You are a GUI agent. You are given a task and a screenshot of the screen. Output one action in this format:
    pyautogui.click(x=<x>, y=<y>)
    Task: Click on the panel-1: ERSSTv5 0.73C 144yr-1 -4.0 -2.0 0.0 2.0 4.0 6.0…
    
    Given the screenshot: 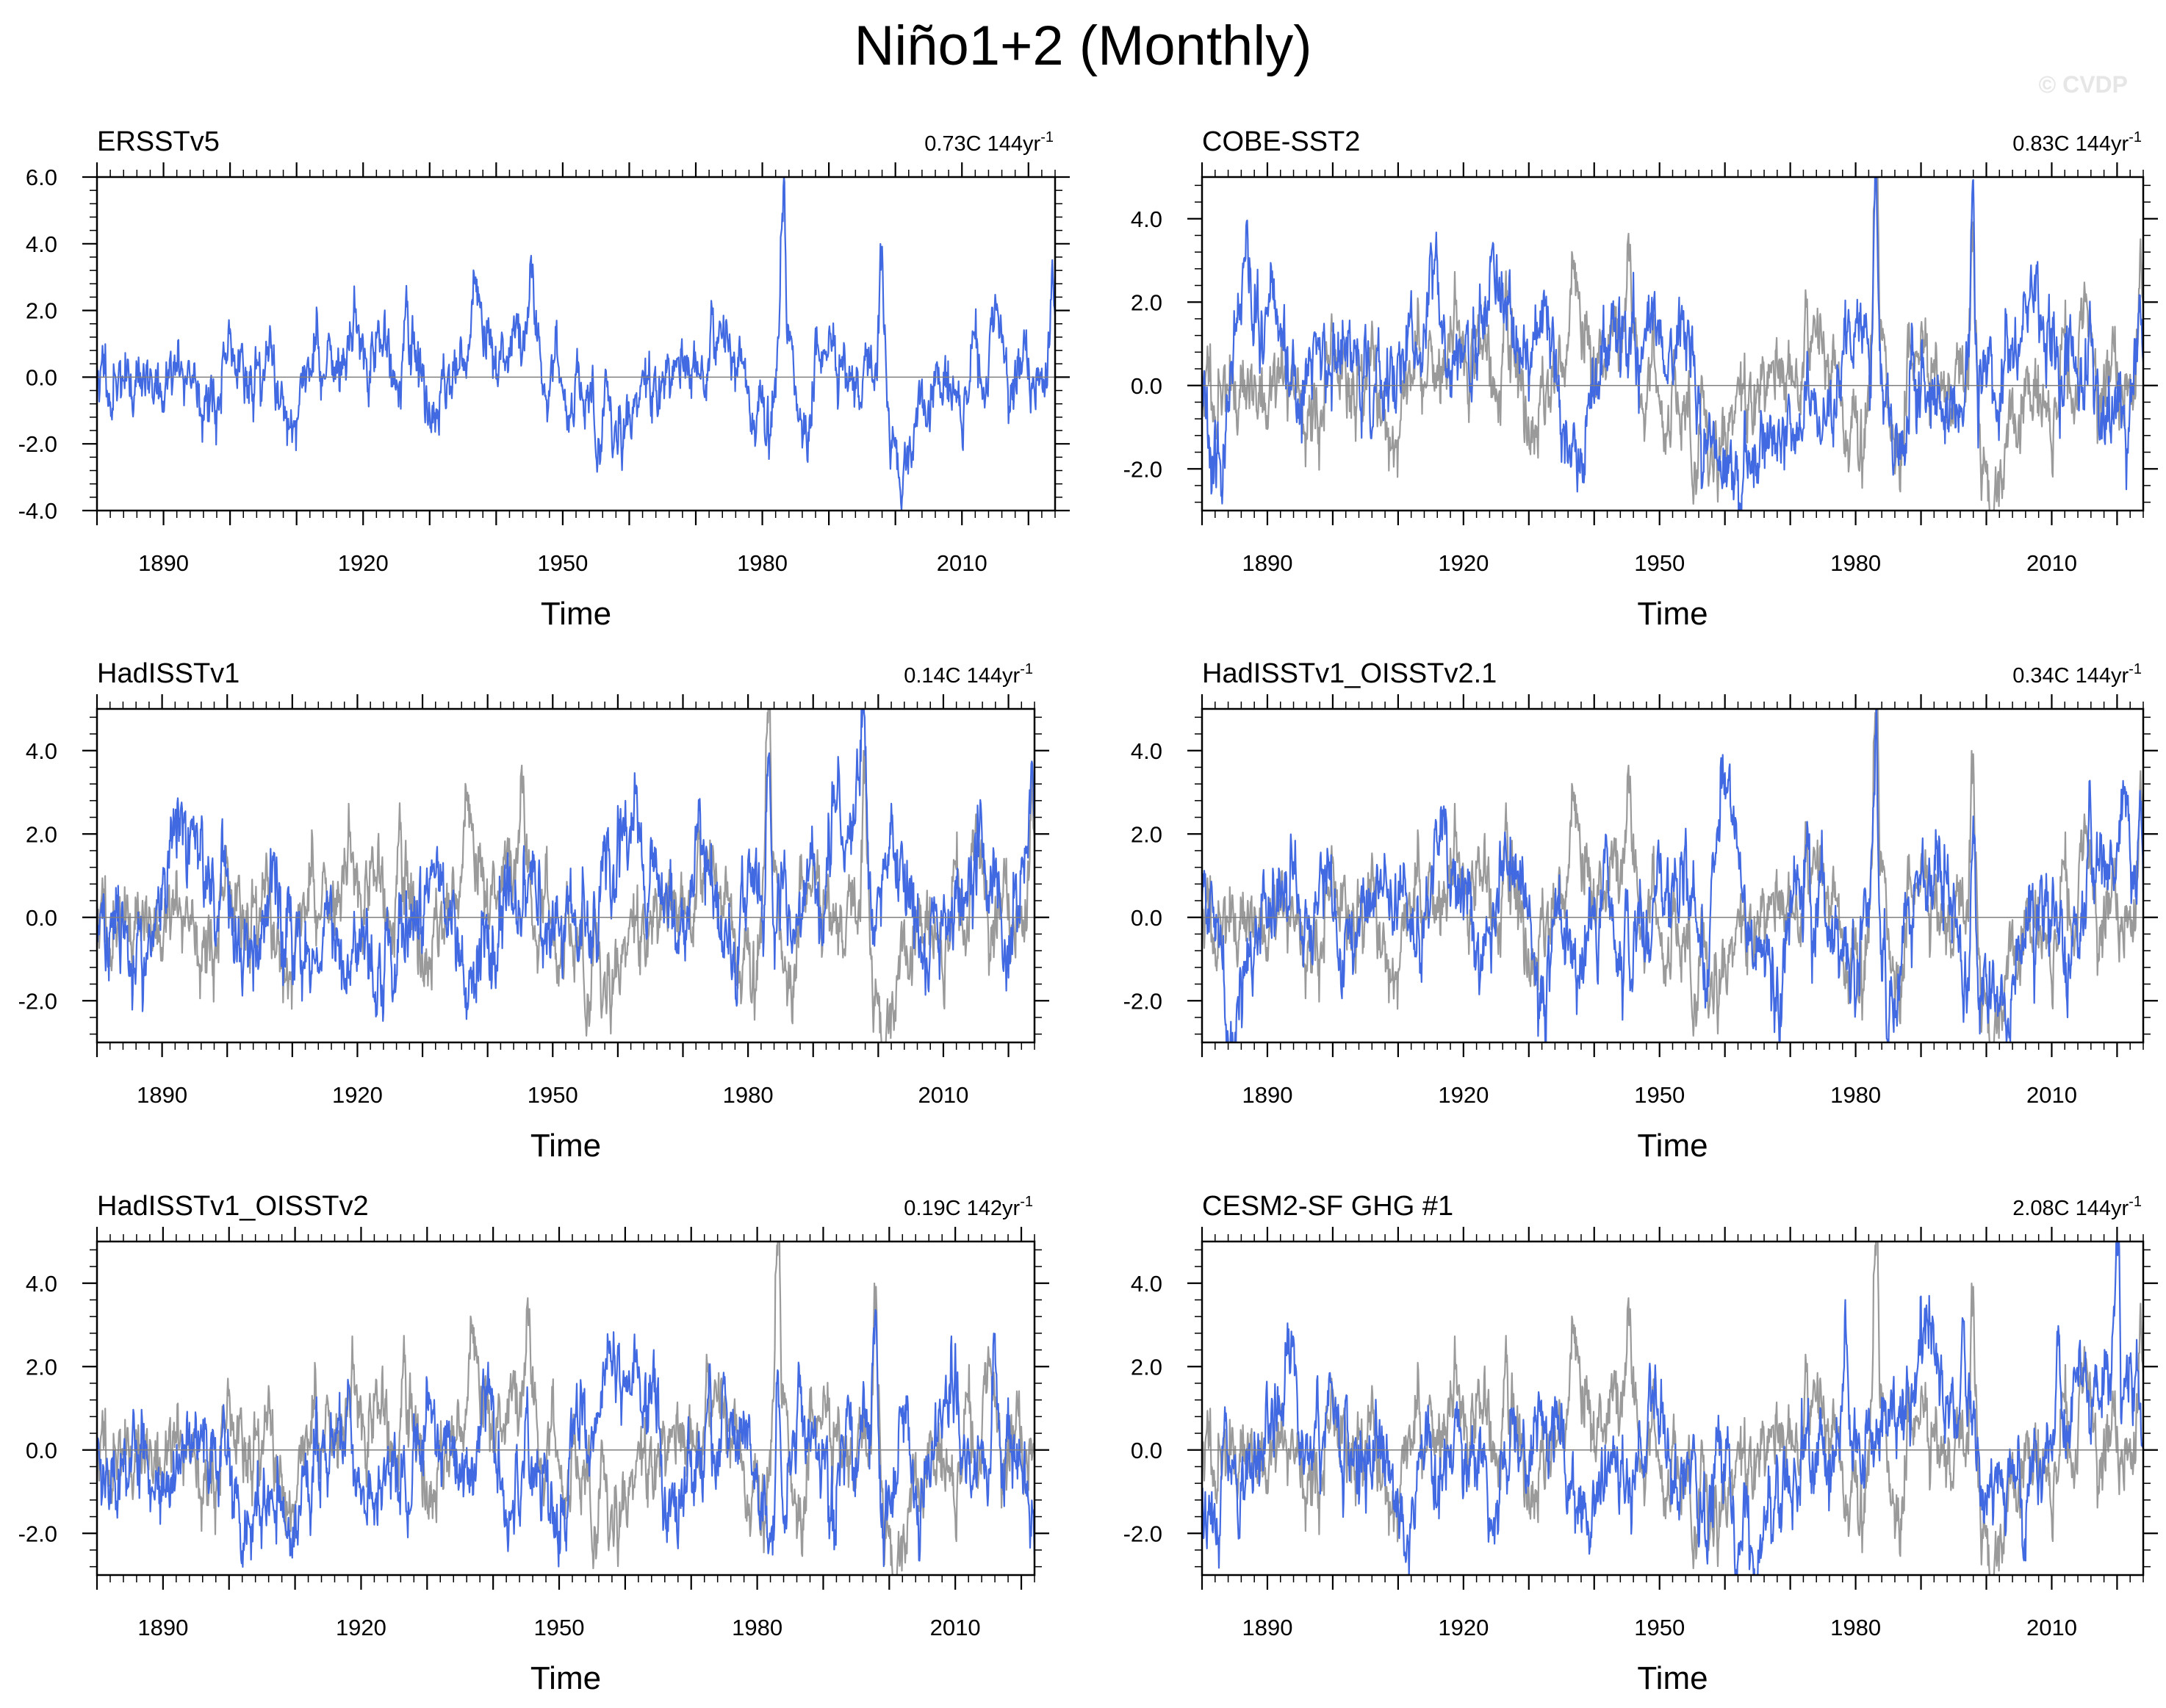 What is the action you would take?
    pyautogui.click(x=544, y=379)
    